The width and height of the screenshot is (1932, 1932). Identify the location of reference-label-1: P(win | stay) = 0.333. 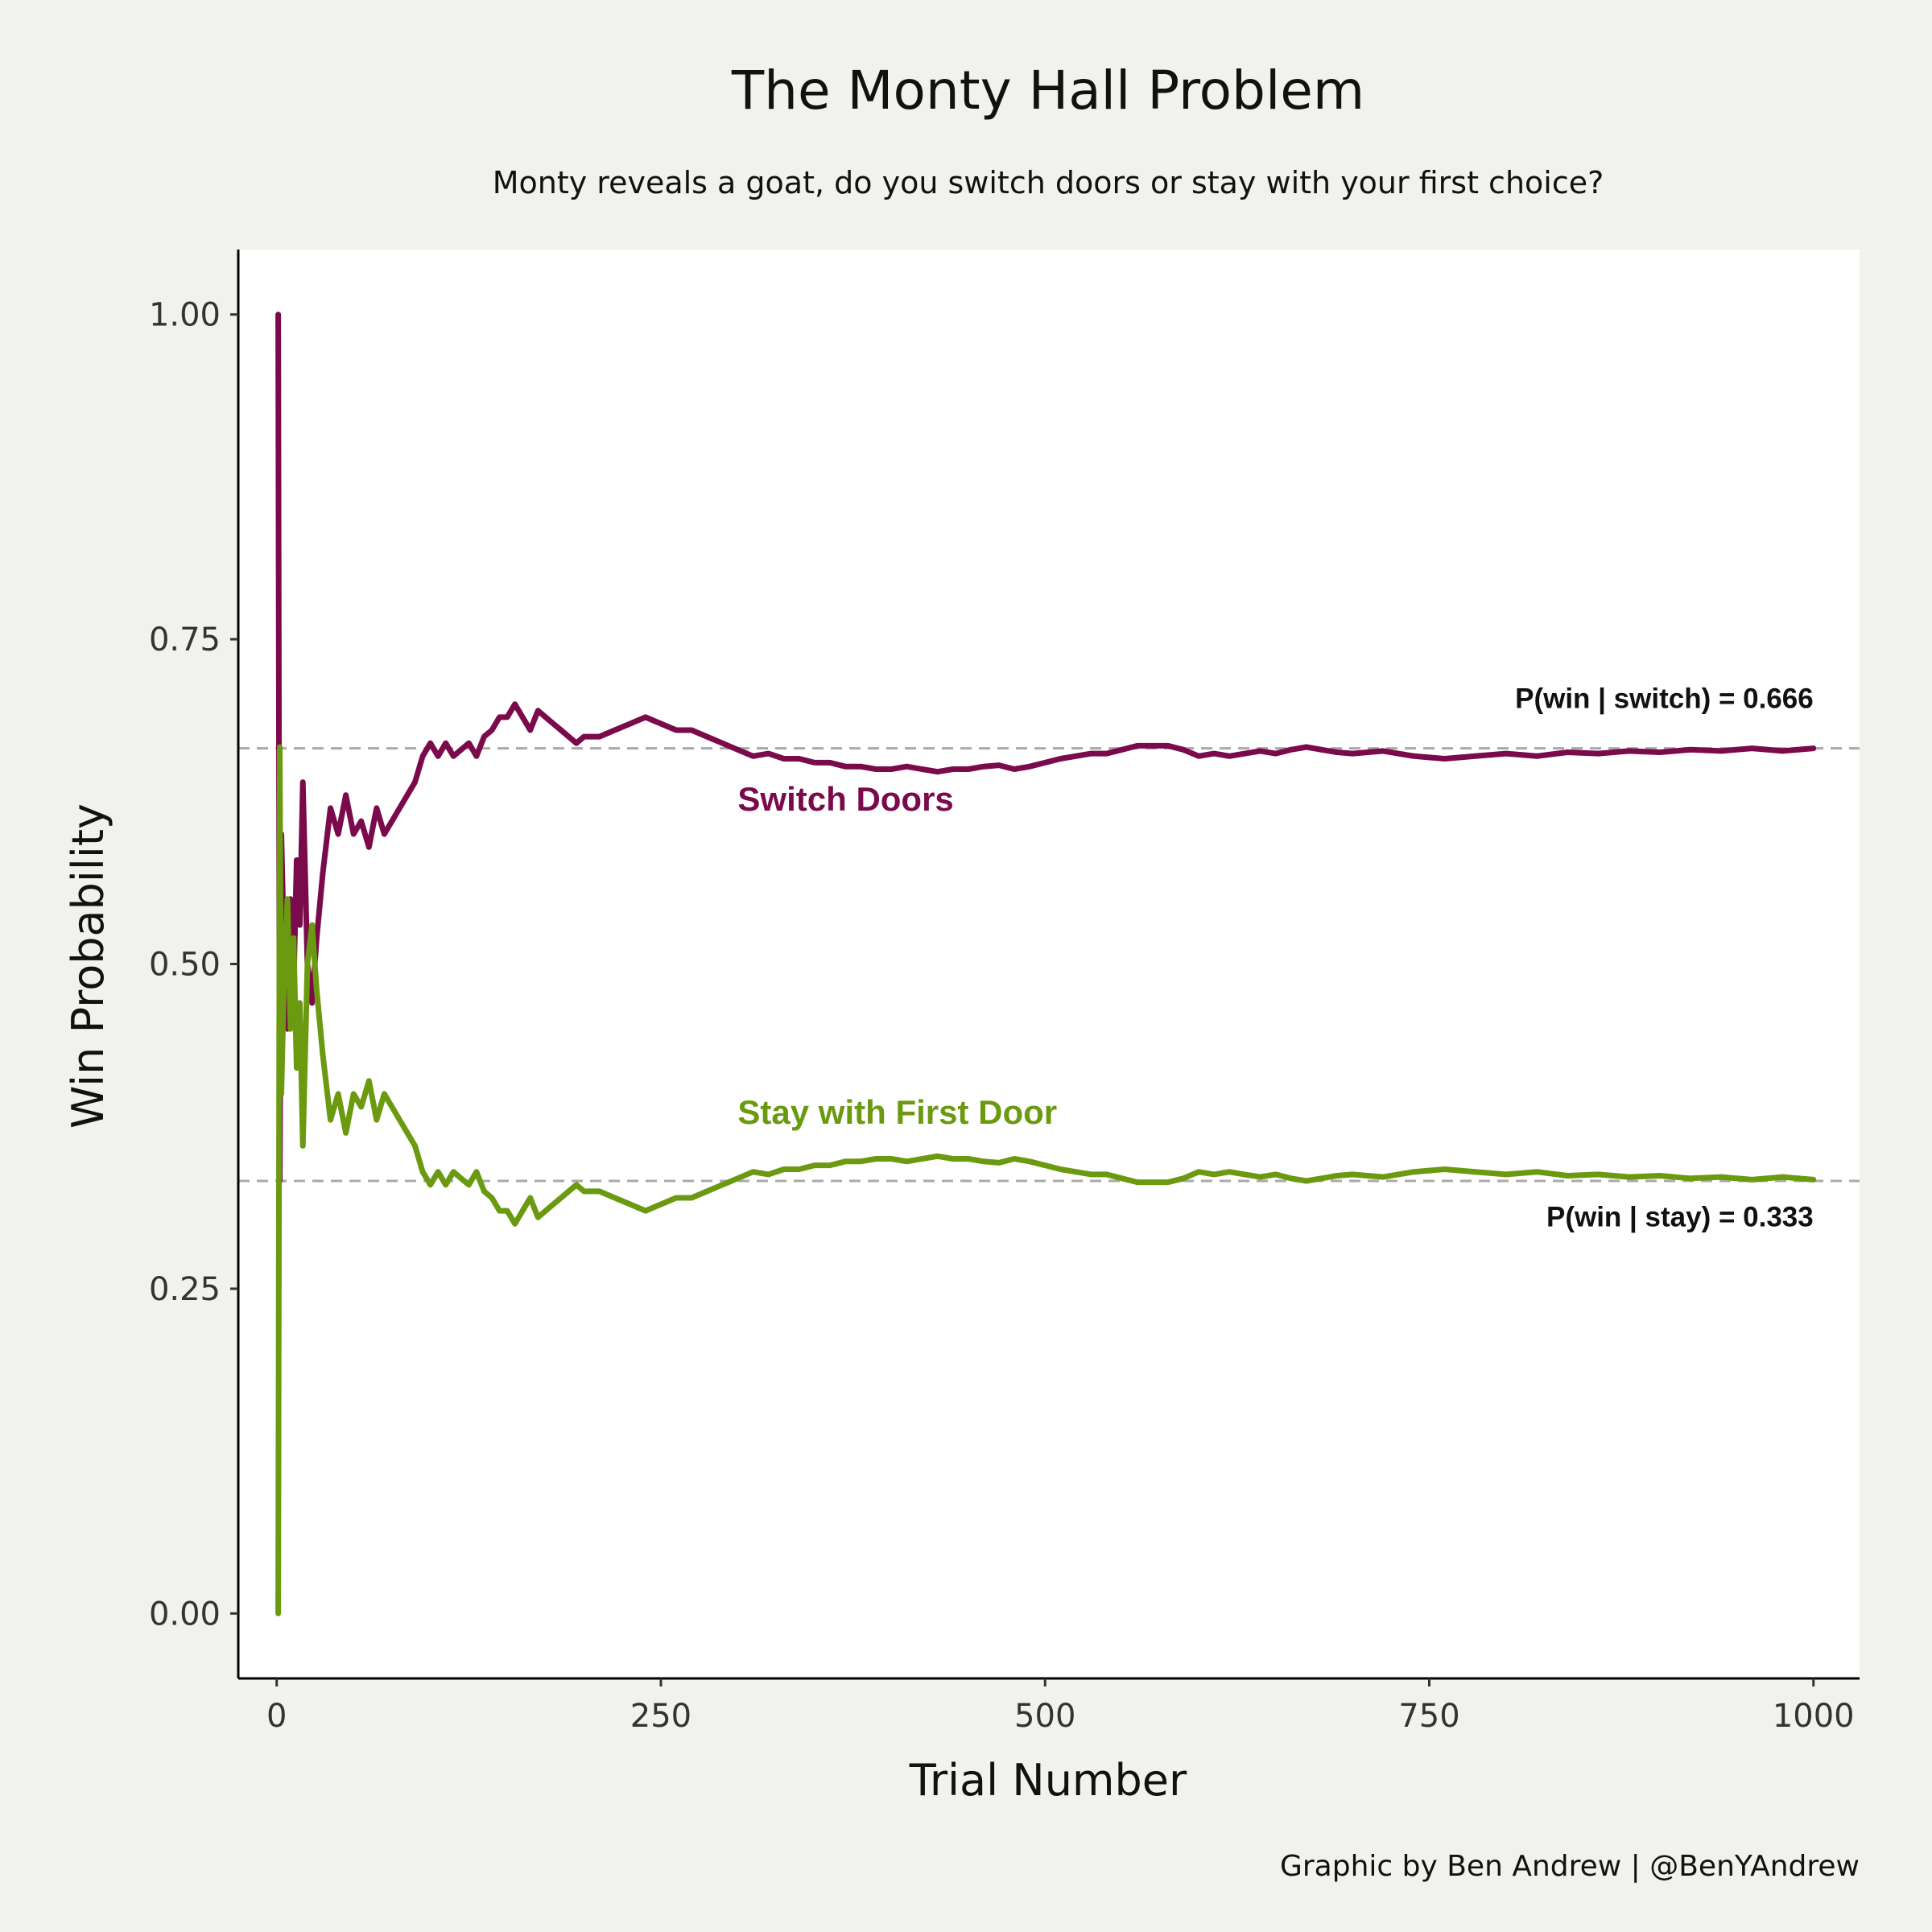
(1680, 1216).